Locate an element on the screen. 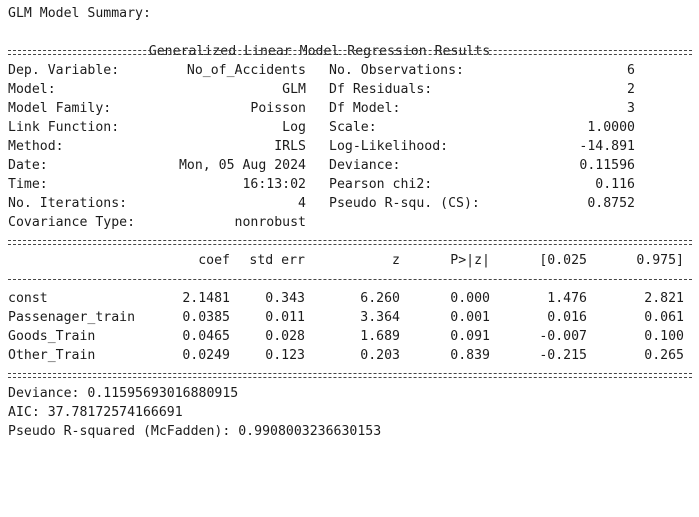 This screenshot has height=517, width=699. info-right-label: Log-Likelihood: is located at coordinates (389, 146).